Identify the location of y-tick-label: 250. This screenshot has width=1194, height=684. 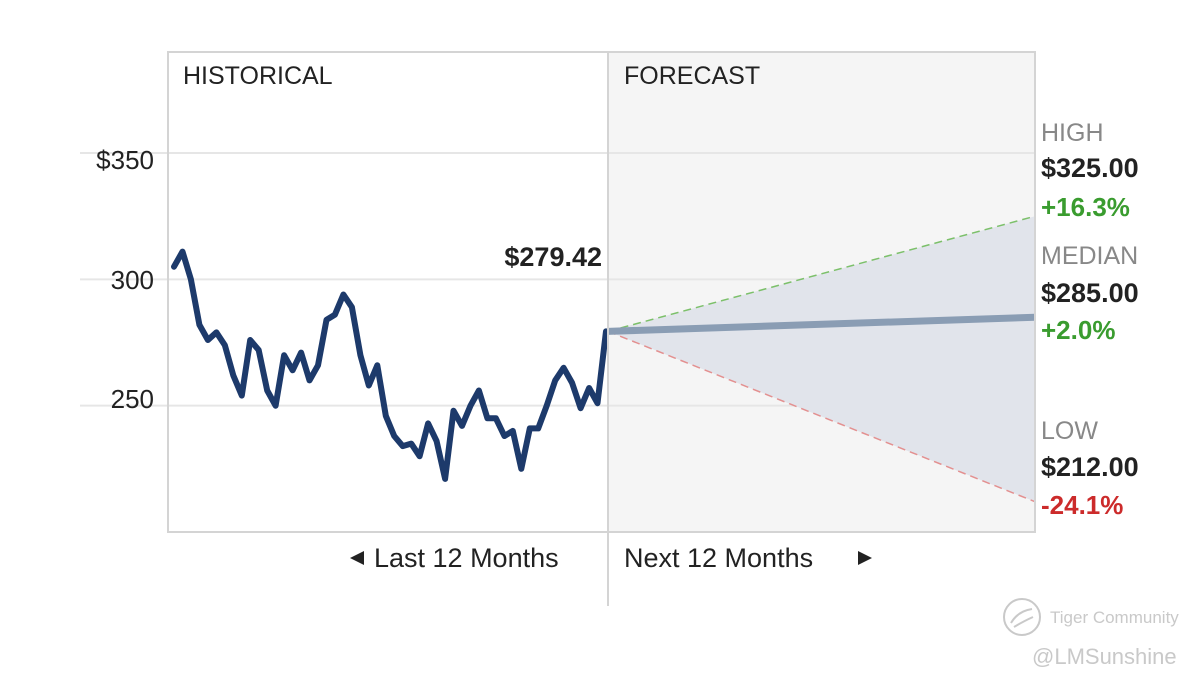
(132, 399).